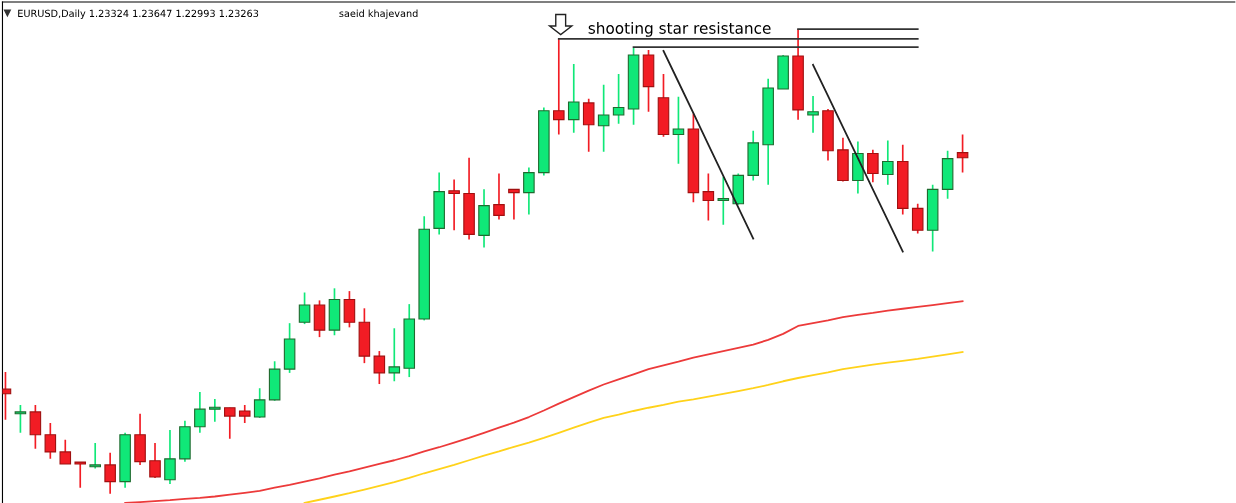  Describe the element at coordinates (378, 14) in the screenshot. I see `chart-subtitle: saeid khajevand` at that location.